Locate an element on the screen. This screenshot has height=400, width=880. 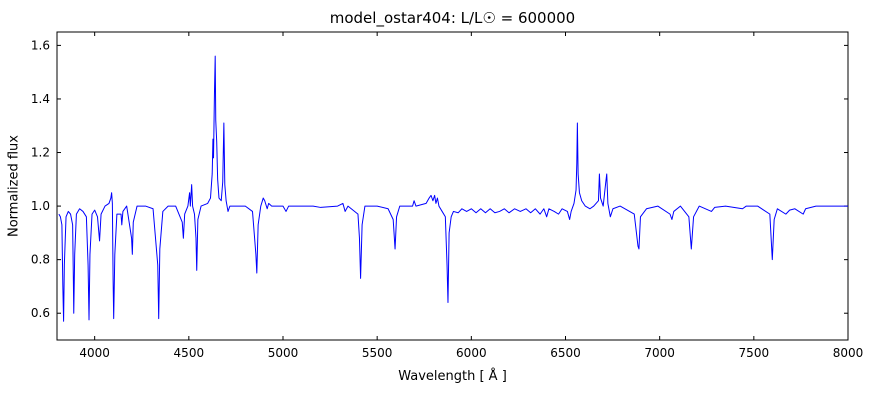
y-tick-label: 0.6 is located at coordinates (40, 313).